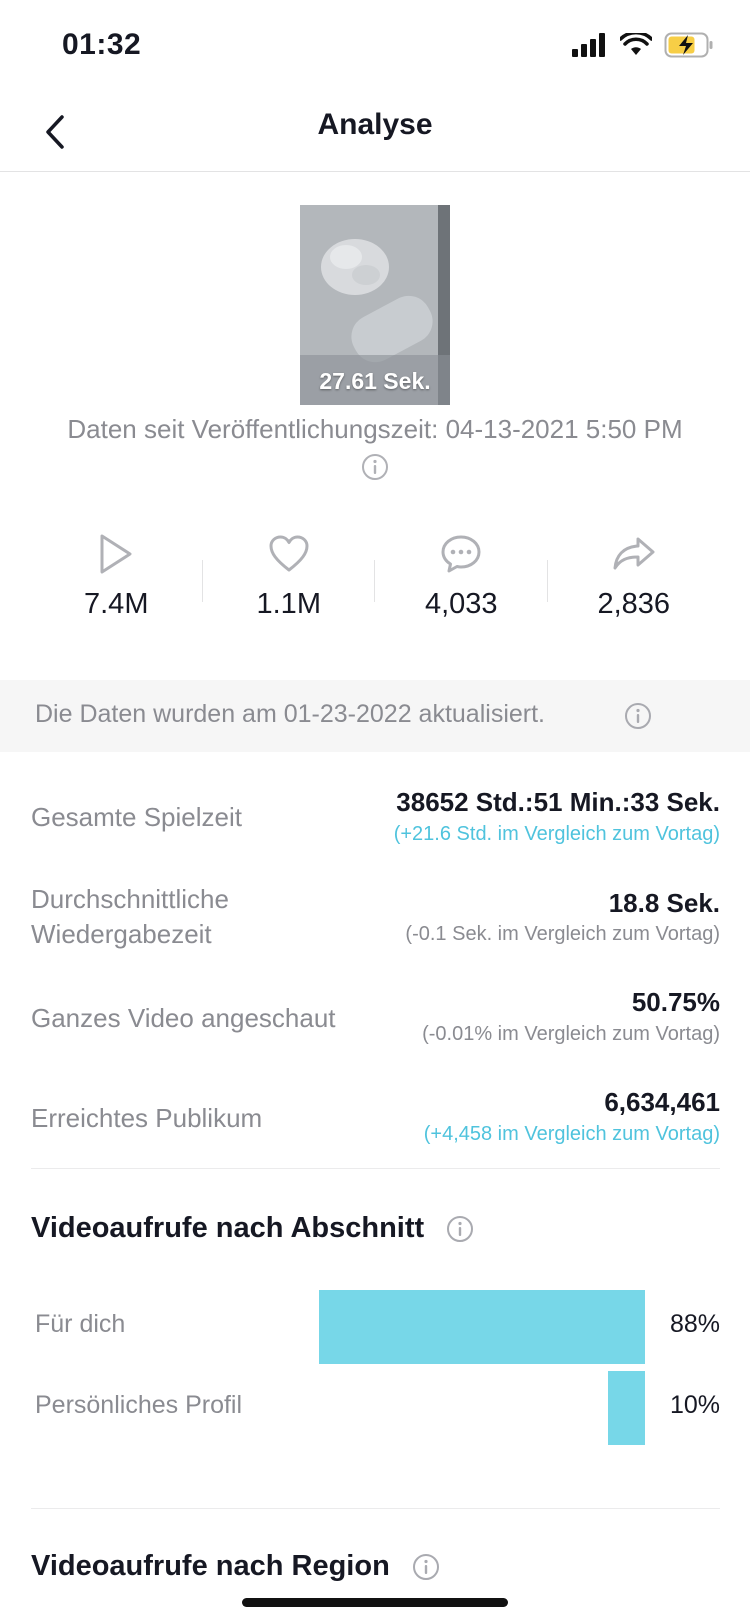 Image resolution: width=750 pixels, height=1623 pixels. I want to click on bar-label: Für dich, so click(80, 1324).